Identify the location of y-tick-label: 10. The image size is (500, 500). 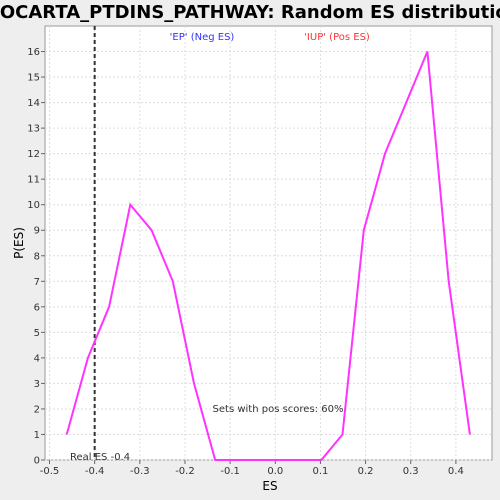
(33, 205).